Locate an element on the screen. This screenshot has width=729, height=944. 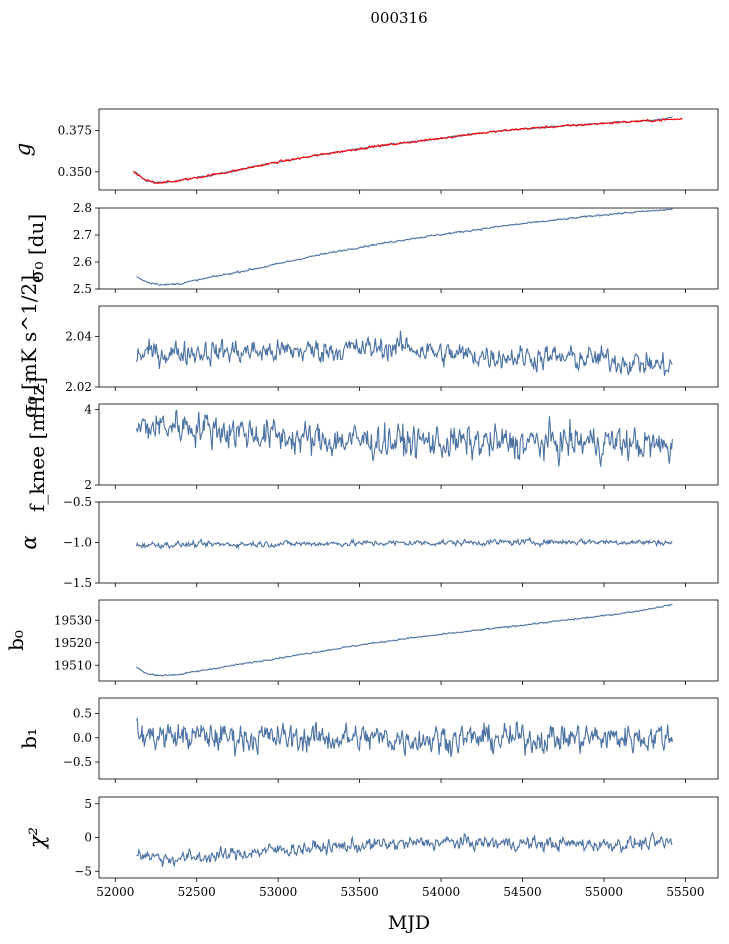
y-tick-label: 5 is located at coordinates (88, 804).